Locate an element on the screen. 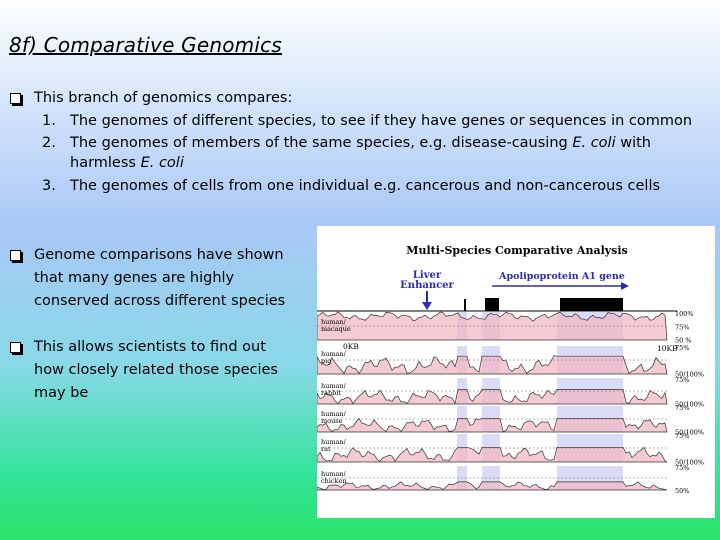 The width and height of the screenshot is (720, 540). bullet-3-line2: how closely related those species is located at coordinates (156, 370).